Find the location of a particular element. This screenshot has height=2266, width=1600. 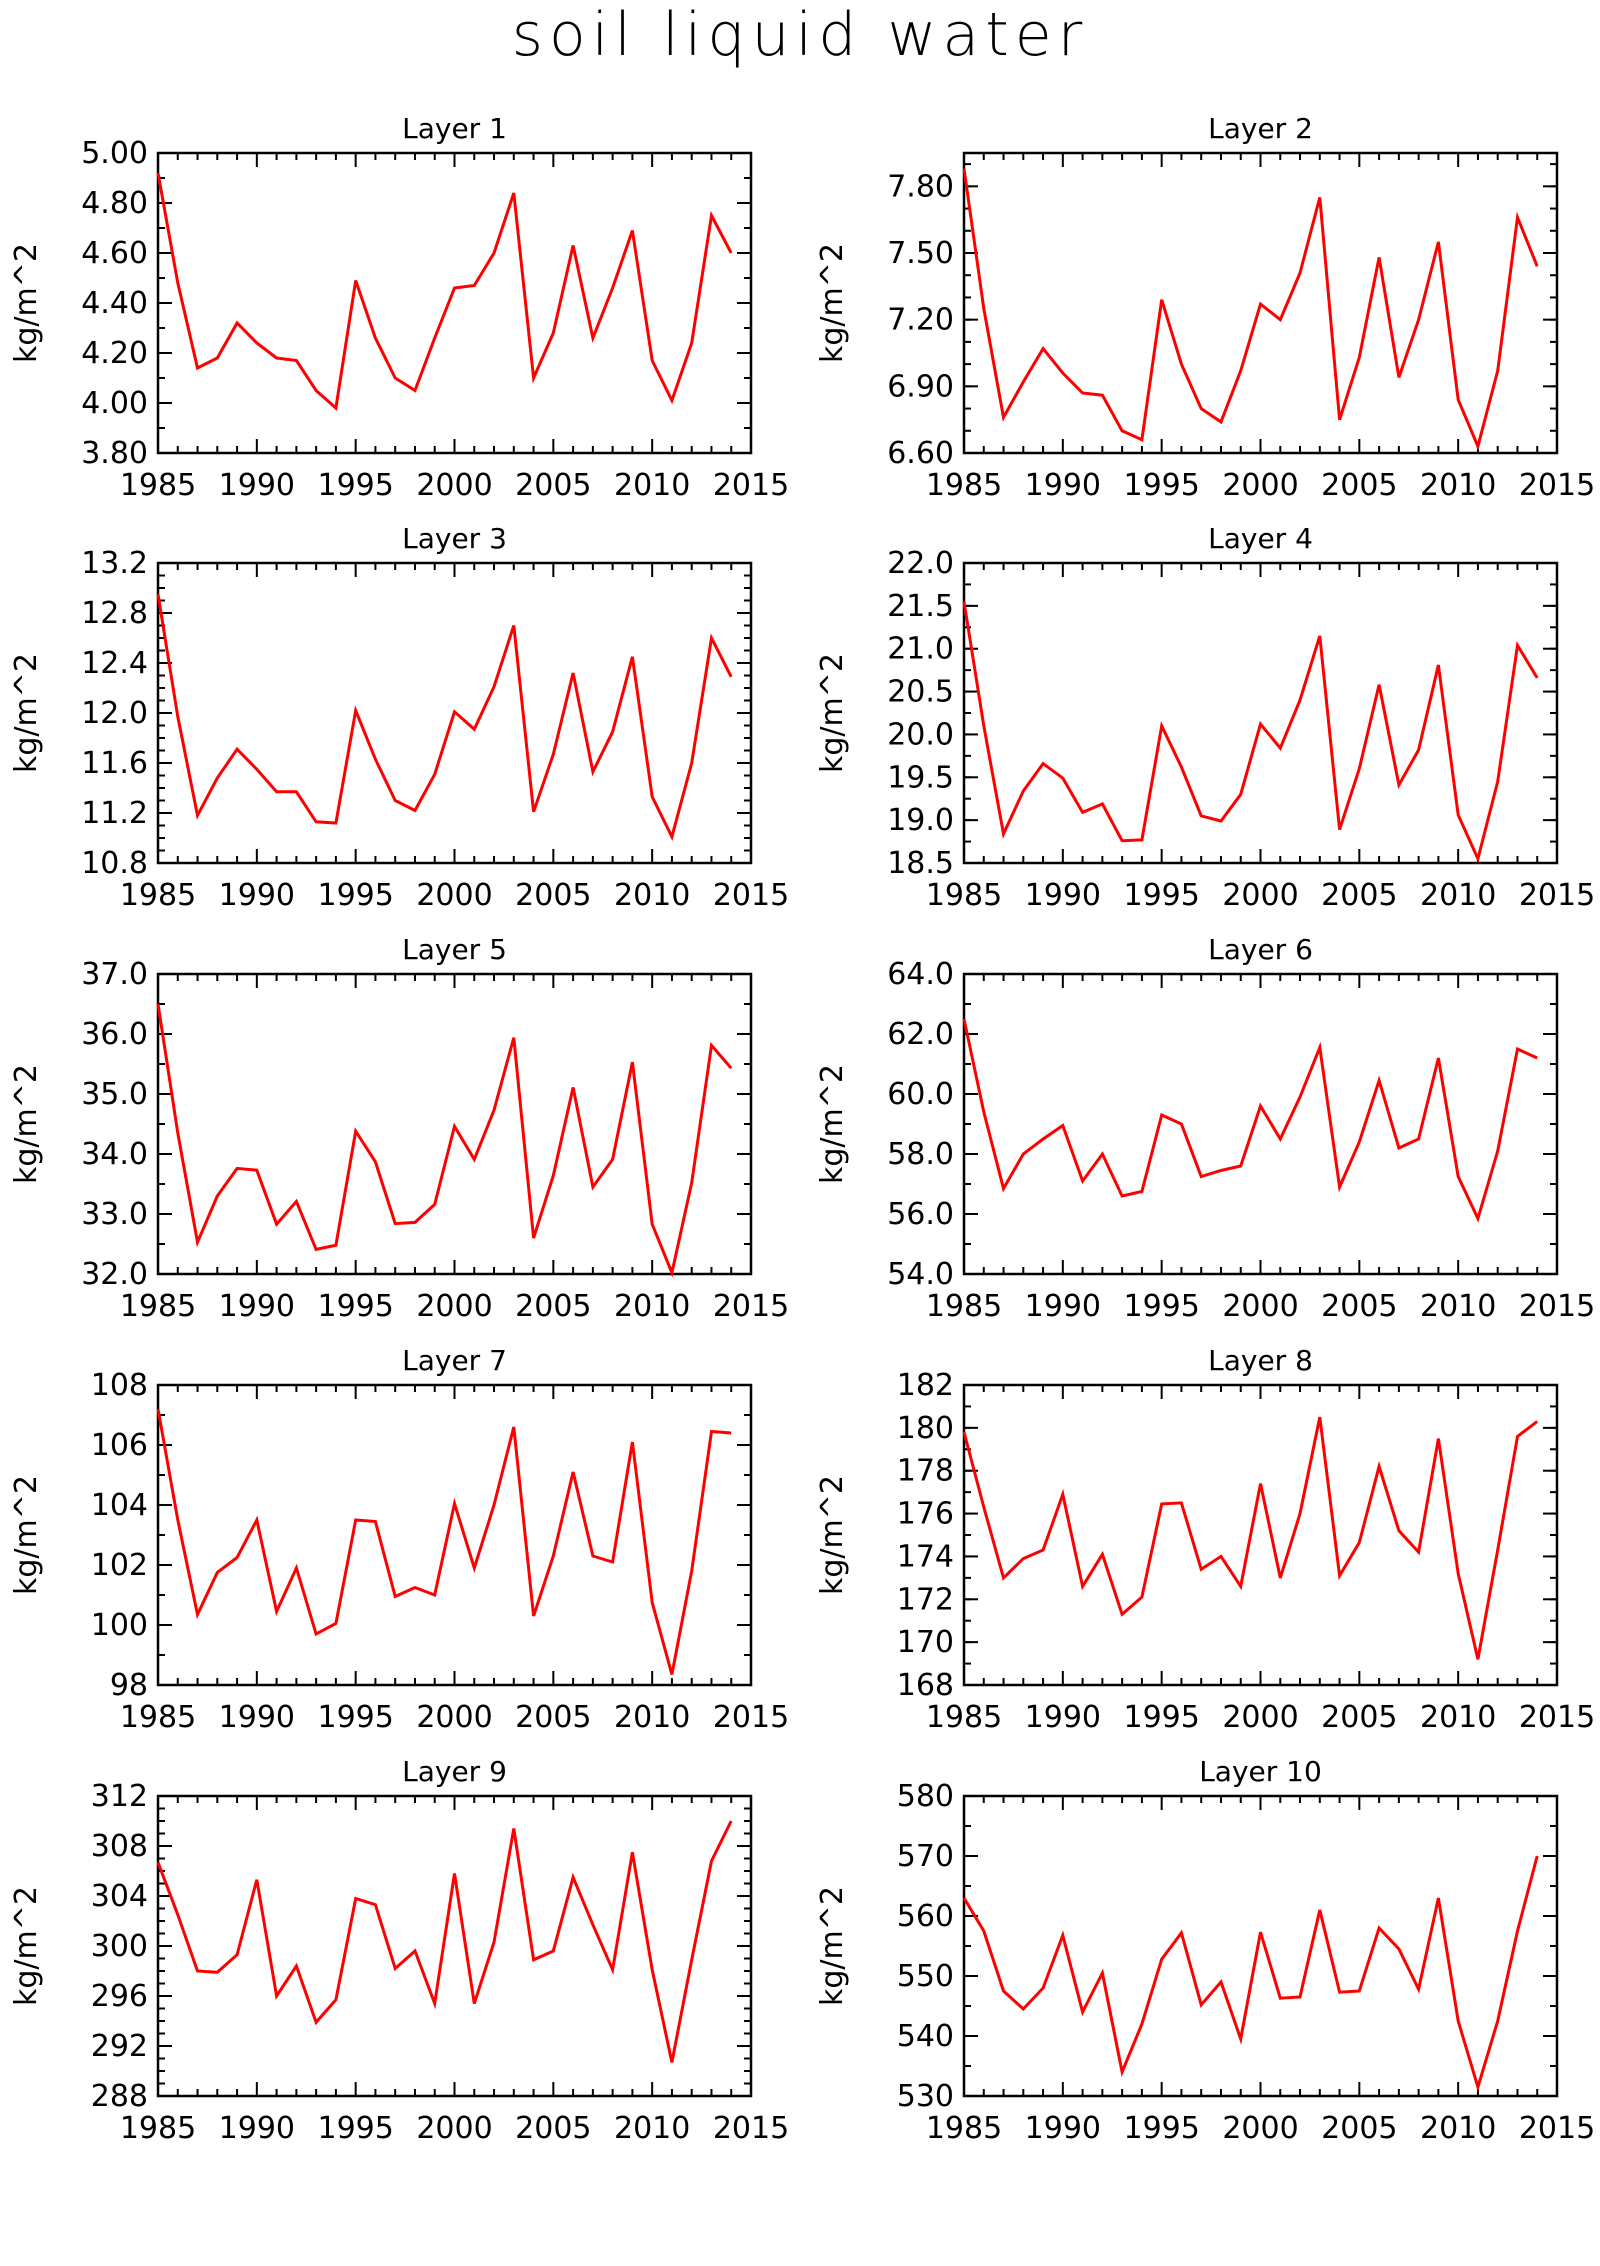

y-tick-label: 178 is located at coordinates (925, 1471).